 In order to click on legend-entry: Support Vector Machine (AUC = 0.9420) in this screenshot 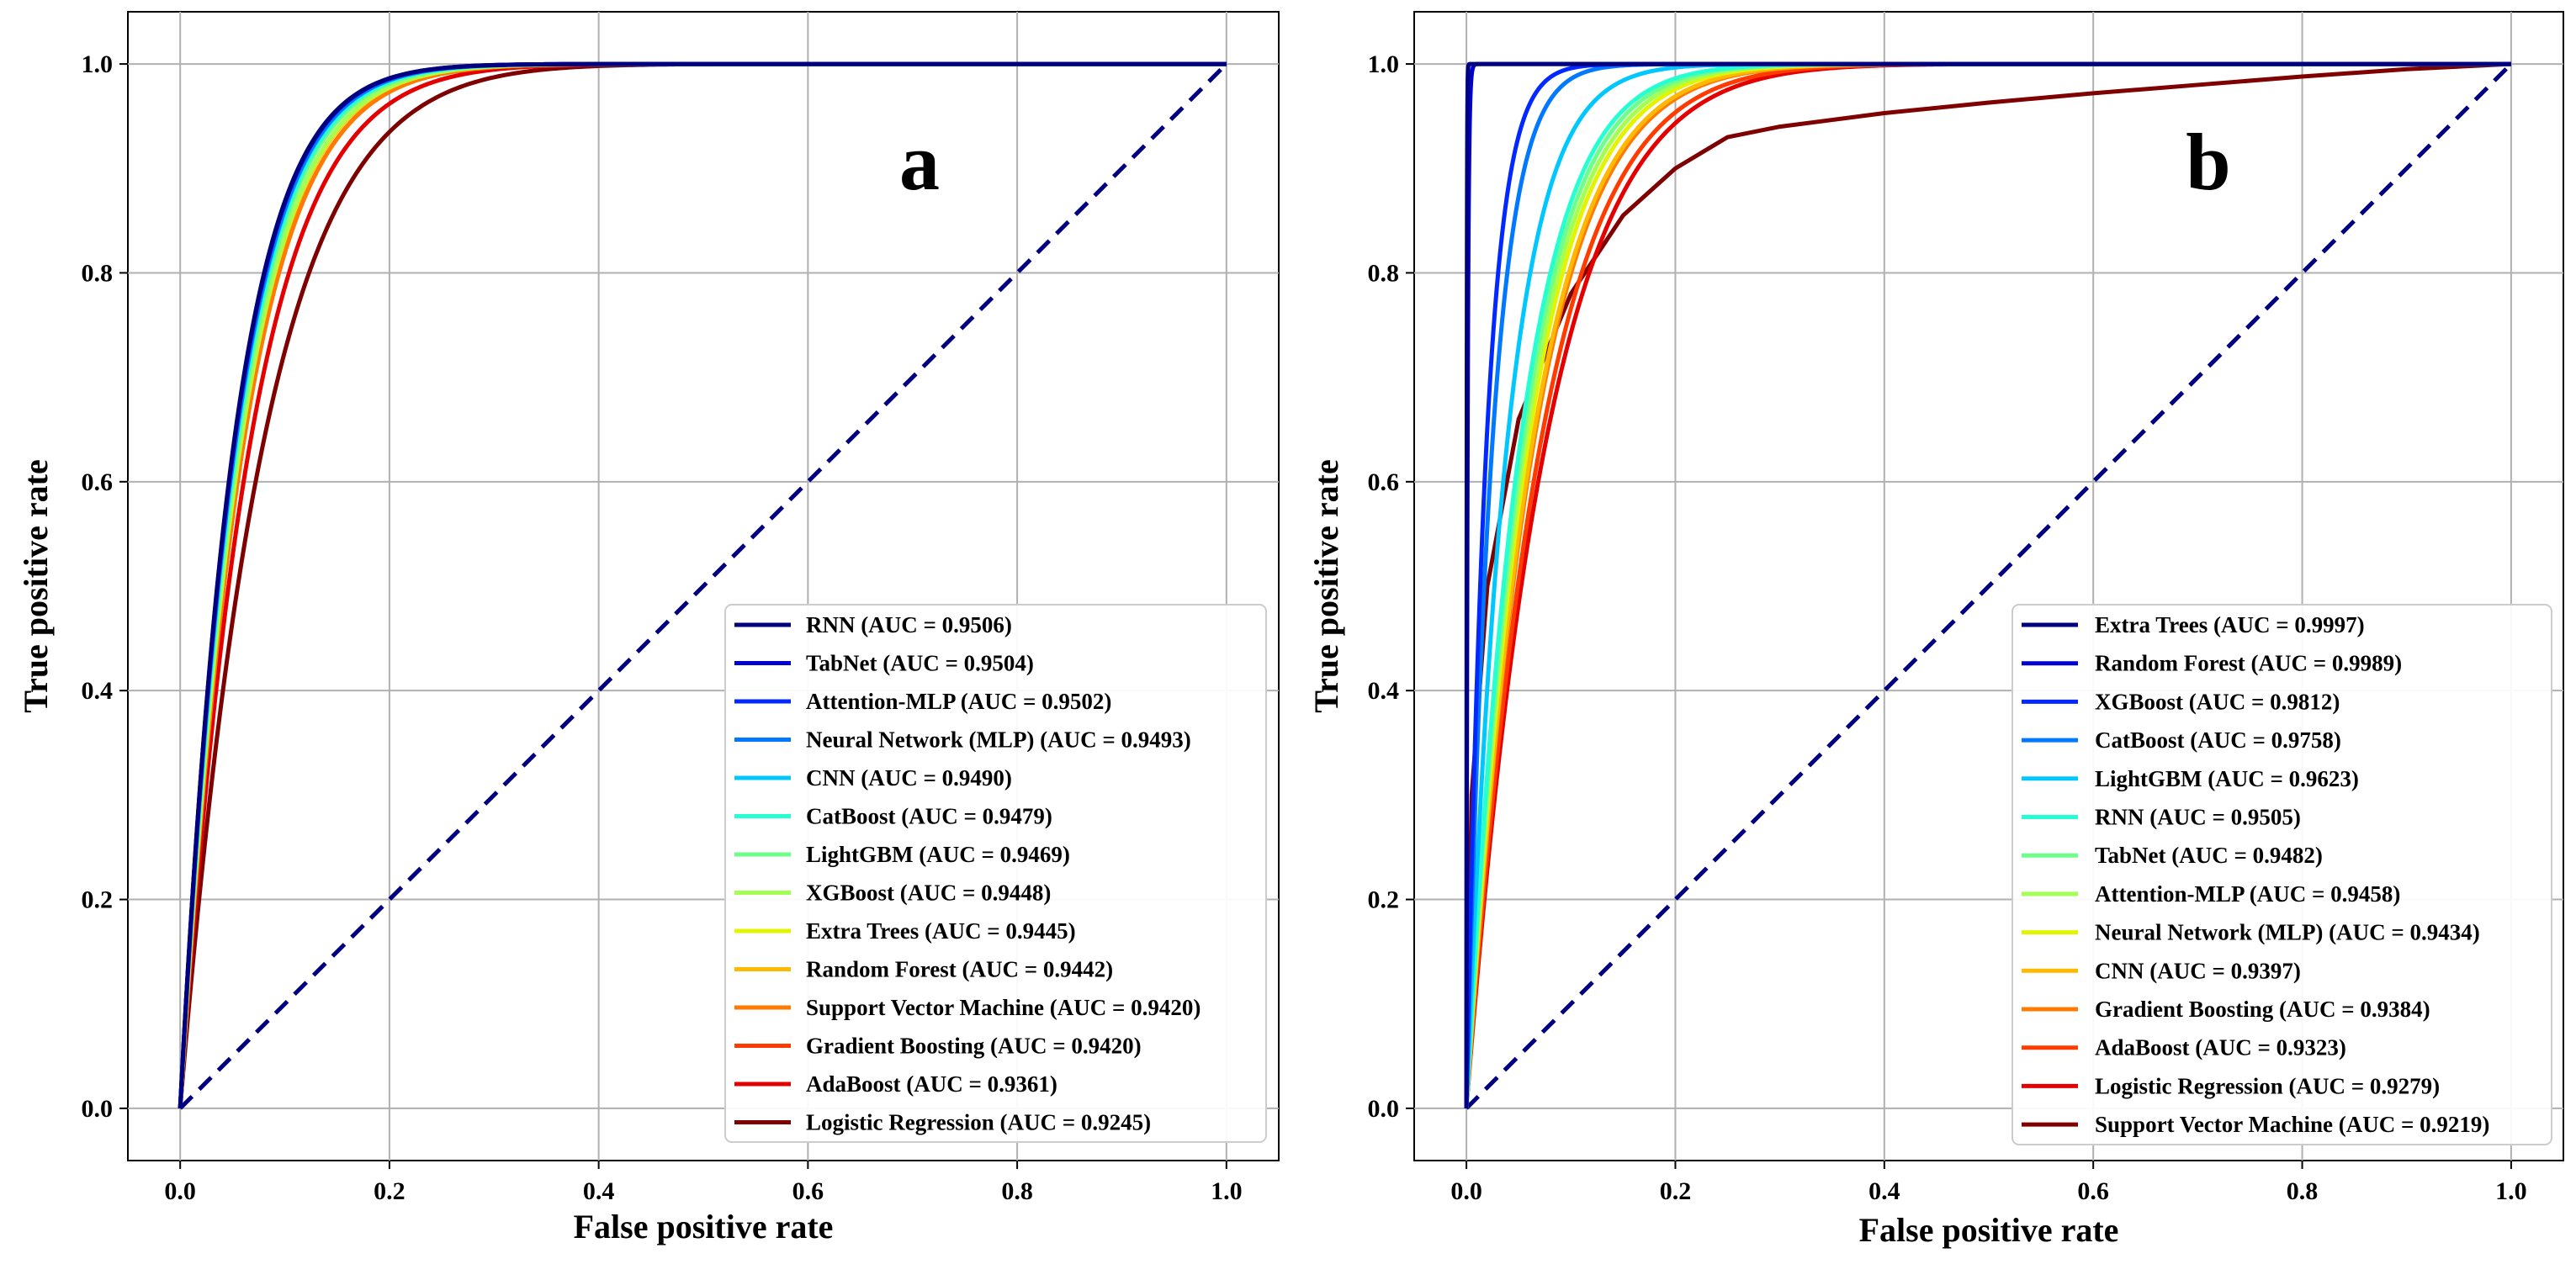, I will do `click(1004, 1007)`.